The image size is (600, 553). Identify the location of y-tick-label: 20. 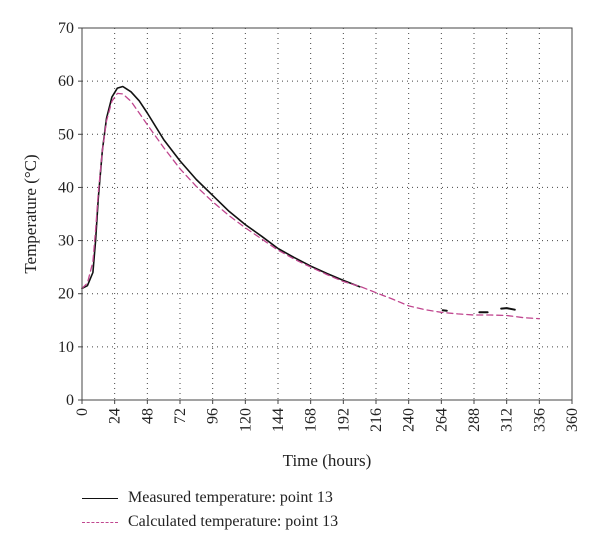
(66, 294).